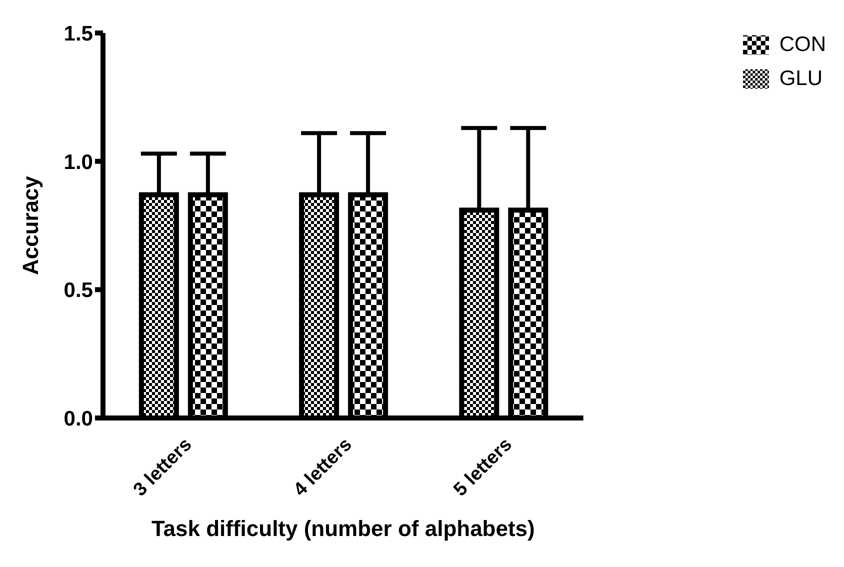  What do you see at coordinates (78, 162) in the screenshot?
I see `y-tick-label: 1.0` at bounding box center [78, 162].